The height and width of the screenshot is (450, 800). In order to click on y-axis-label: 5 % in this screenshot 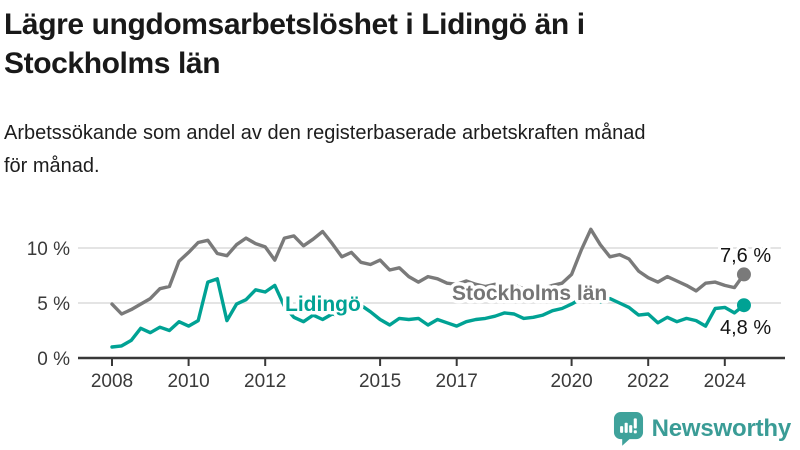, I will do `click(53, 304)`.